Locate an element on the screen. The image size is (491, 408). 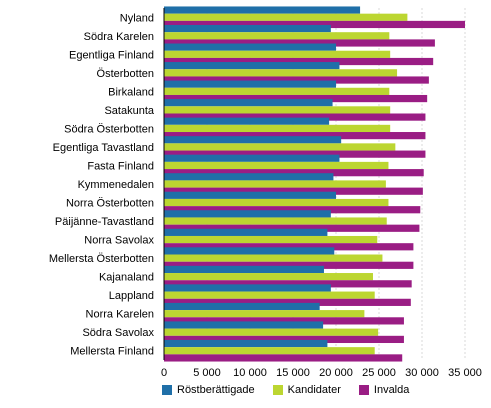
category-label-egentliga-finland: Egentliga Finland is located at coordinates (111, 55).